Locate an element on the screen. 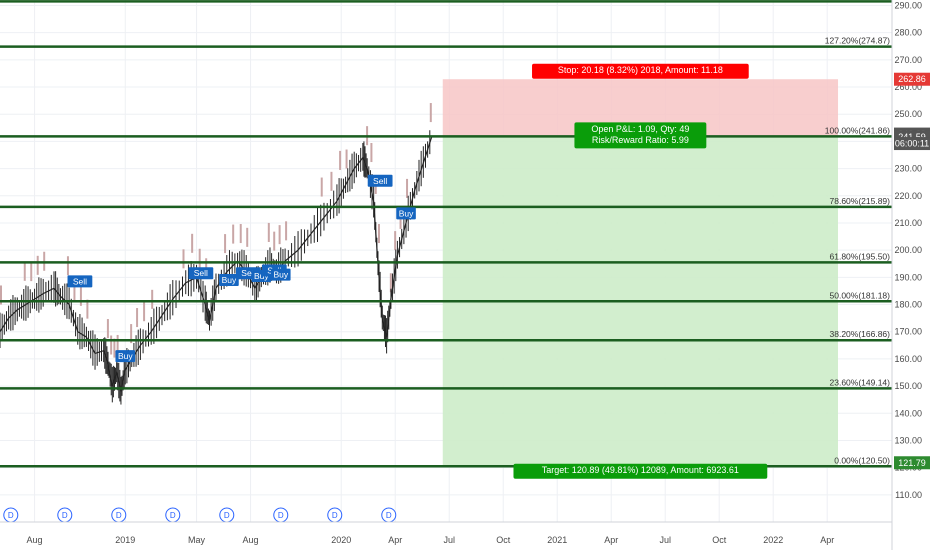 The height and width of the screenshot is (550, 932). price-tick-label: 140.00 is located at coordinates (908, 413).